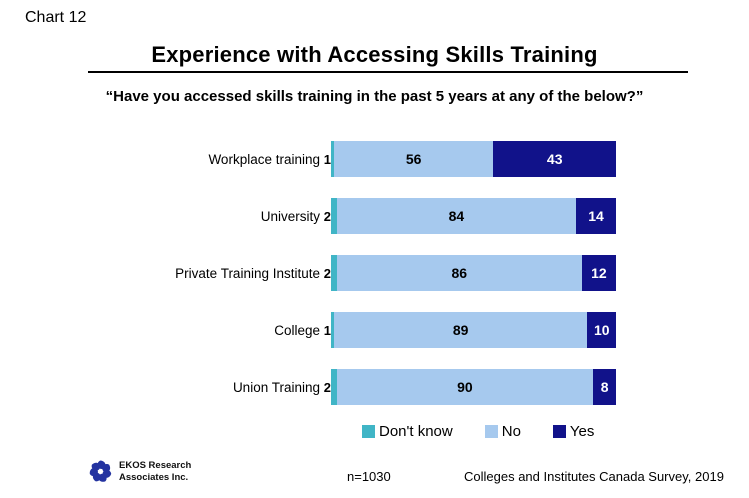 The image size is (749, 498). What do you see at coordinates (459, 273) in the screenshot?
I see `segment-no: 86` at bounding box center [459, 273].